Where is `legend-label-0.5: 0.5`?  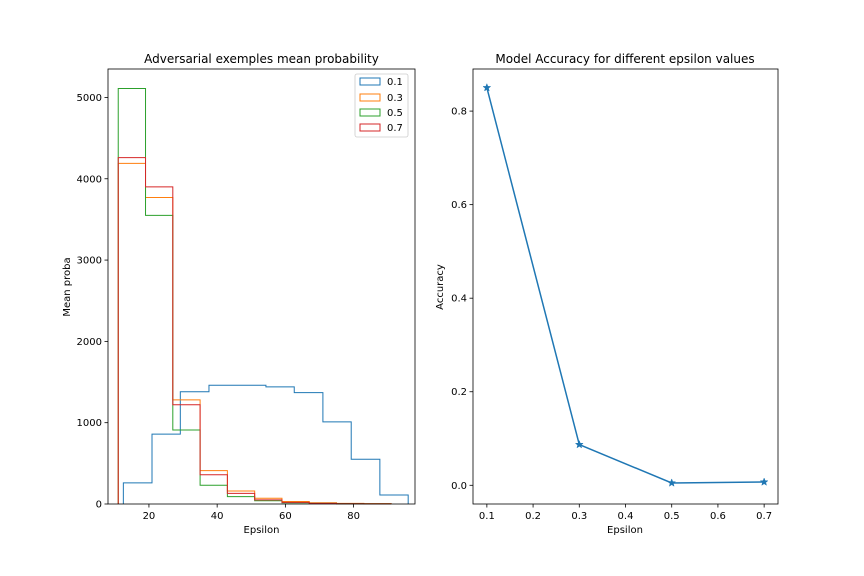 legend-label-0.5: 0.5 is located at coordinates (395, 113).